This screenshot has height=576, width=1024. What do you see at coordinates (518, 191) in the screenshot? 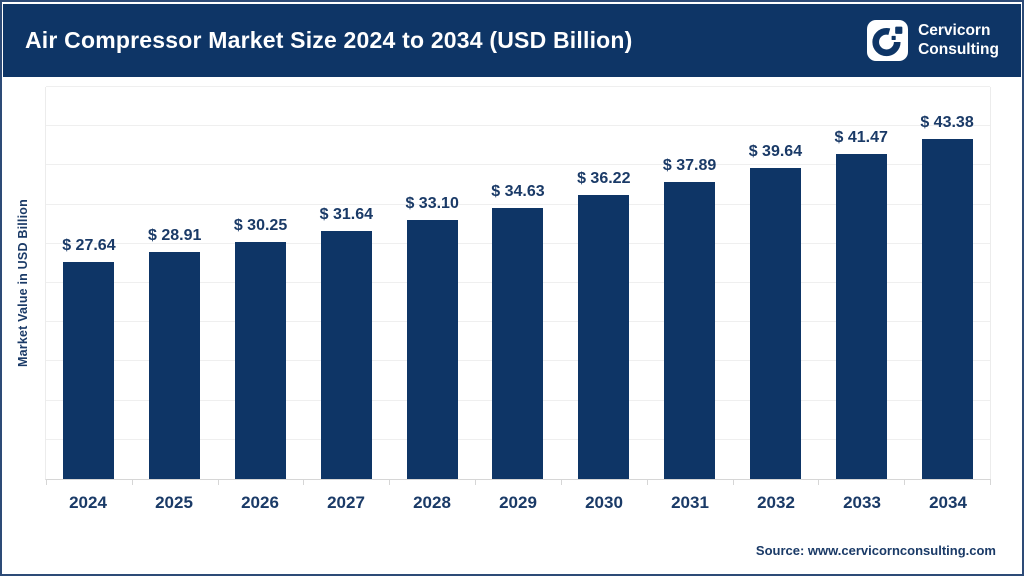
I see `bar-value-label: $ 34.63` at bounding box center [518, 191].